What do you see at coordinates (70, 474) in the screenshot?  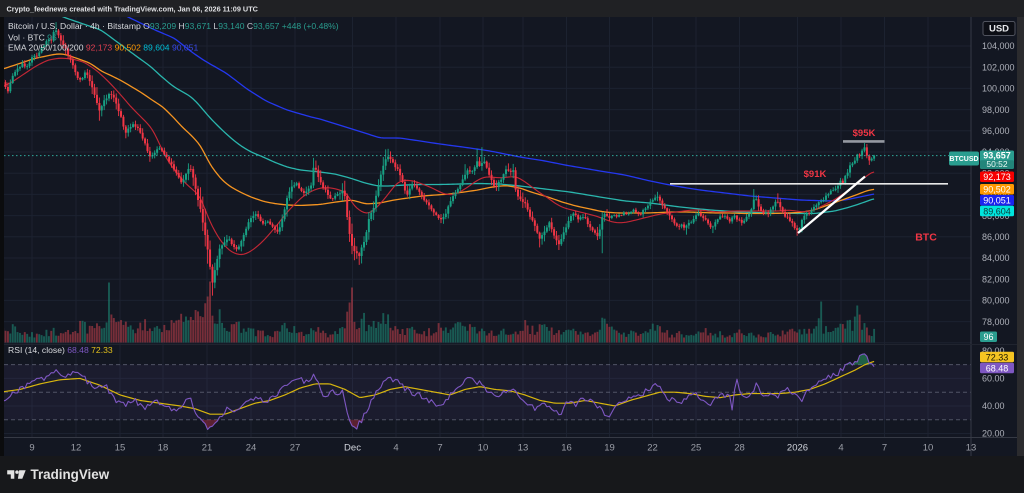 I see `svg-text: TradingView` at bounding box center [70, 474].